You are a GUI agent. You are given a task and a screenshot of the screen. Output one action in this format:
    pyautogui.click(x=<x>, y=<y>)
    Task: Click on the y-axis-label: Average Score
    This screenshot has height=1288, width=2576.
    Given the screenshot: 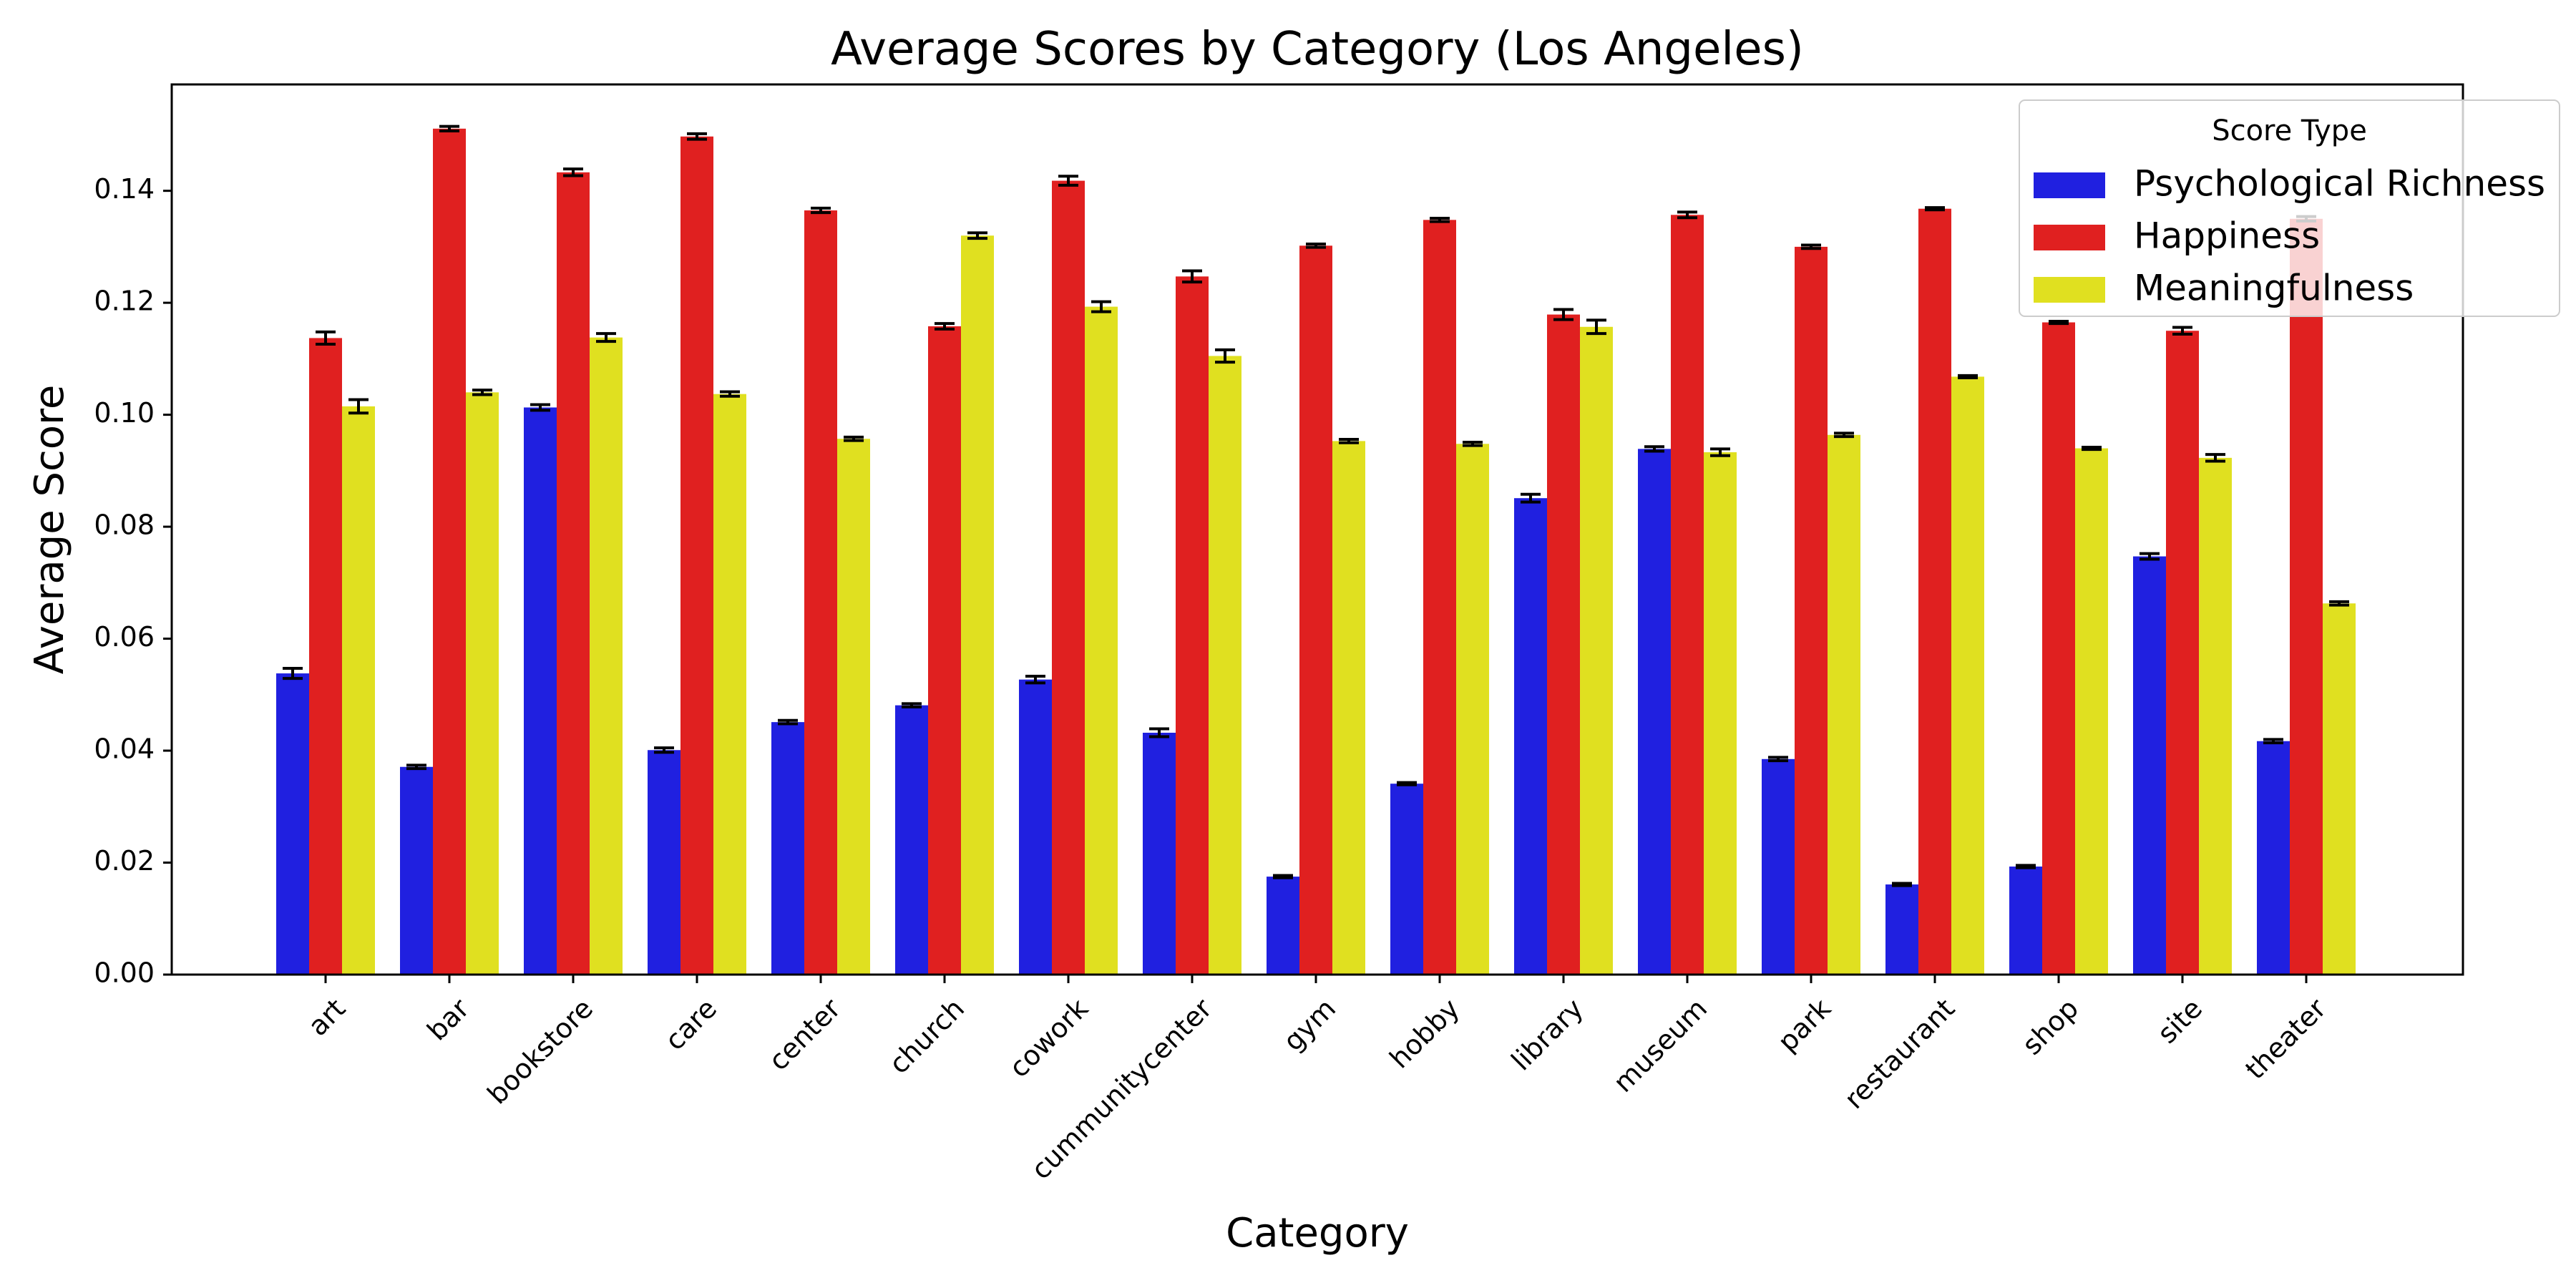 What is the action you would take?
    pyautogui.click(x=49, y=530)
    